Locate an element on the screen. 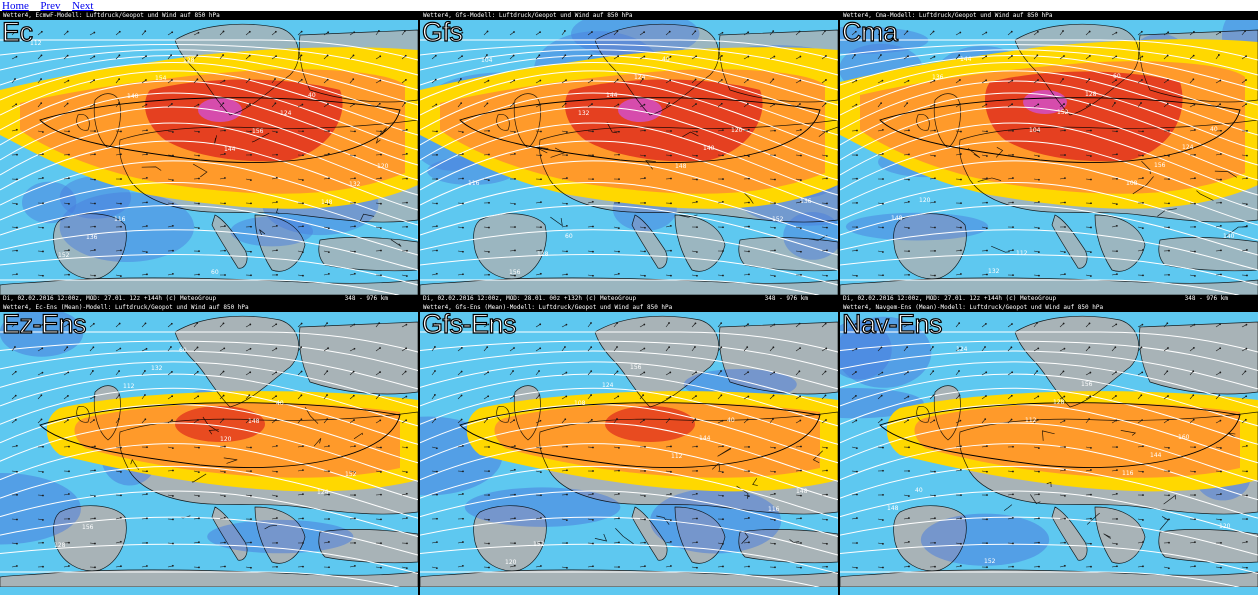 The width and height of the screenshot is (1258, 595). land-mass is located at coordinates (629, 578).